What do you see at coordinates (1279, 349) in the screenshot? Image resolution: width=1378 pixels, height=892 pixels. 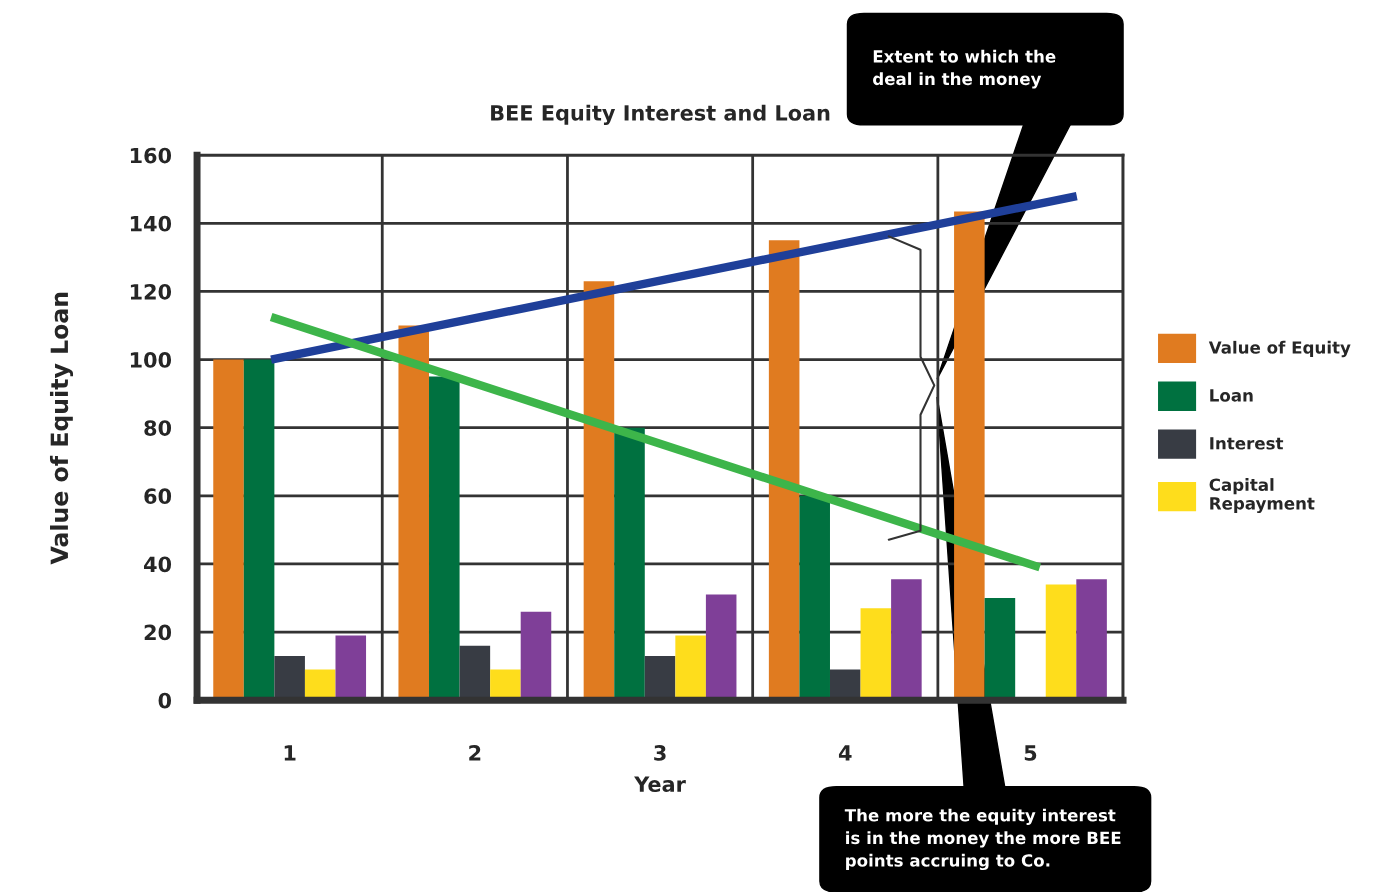 I see `legend-label: Value of Equity` at bounding box center [1279, 349].